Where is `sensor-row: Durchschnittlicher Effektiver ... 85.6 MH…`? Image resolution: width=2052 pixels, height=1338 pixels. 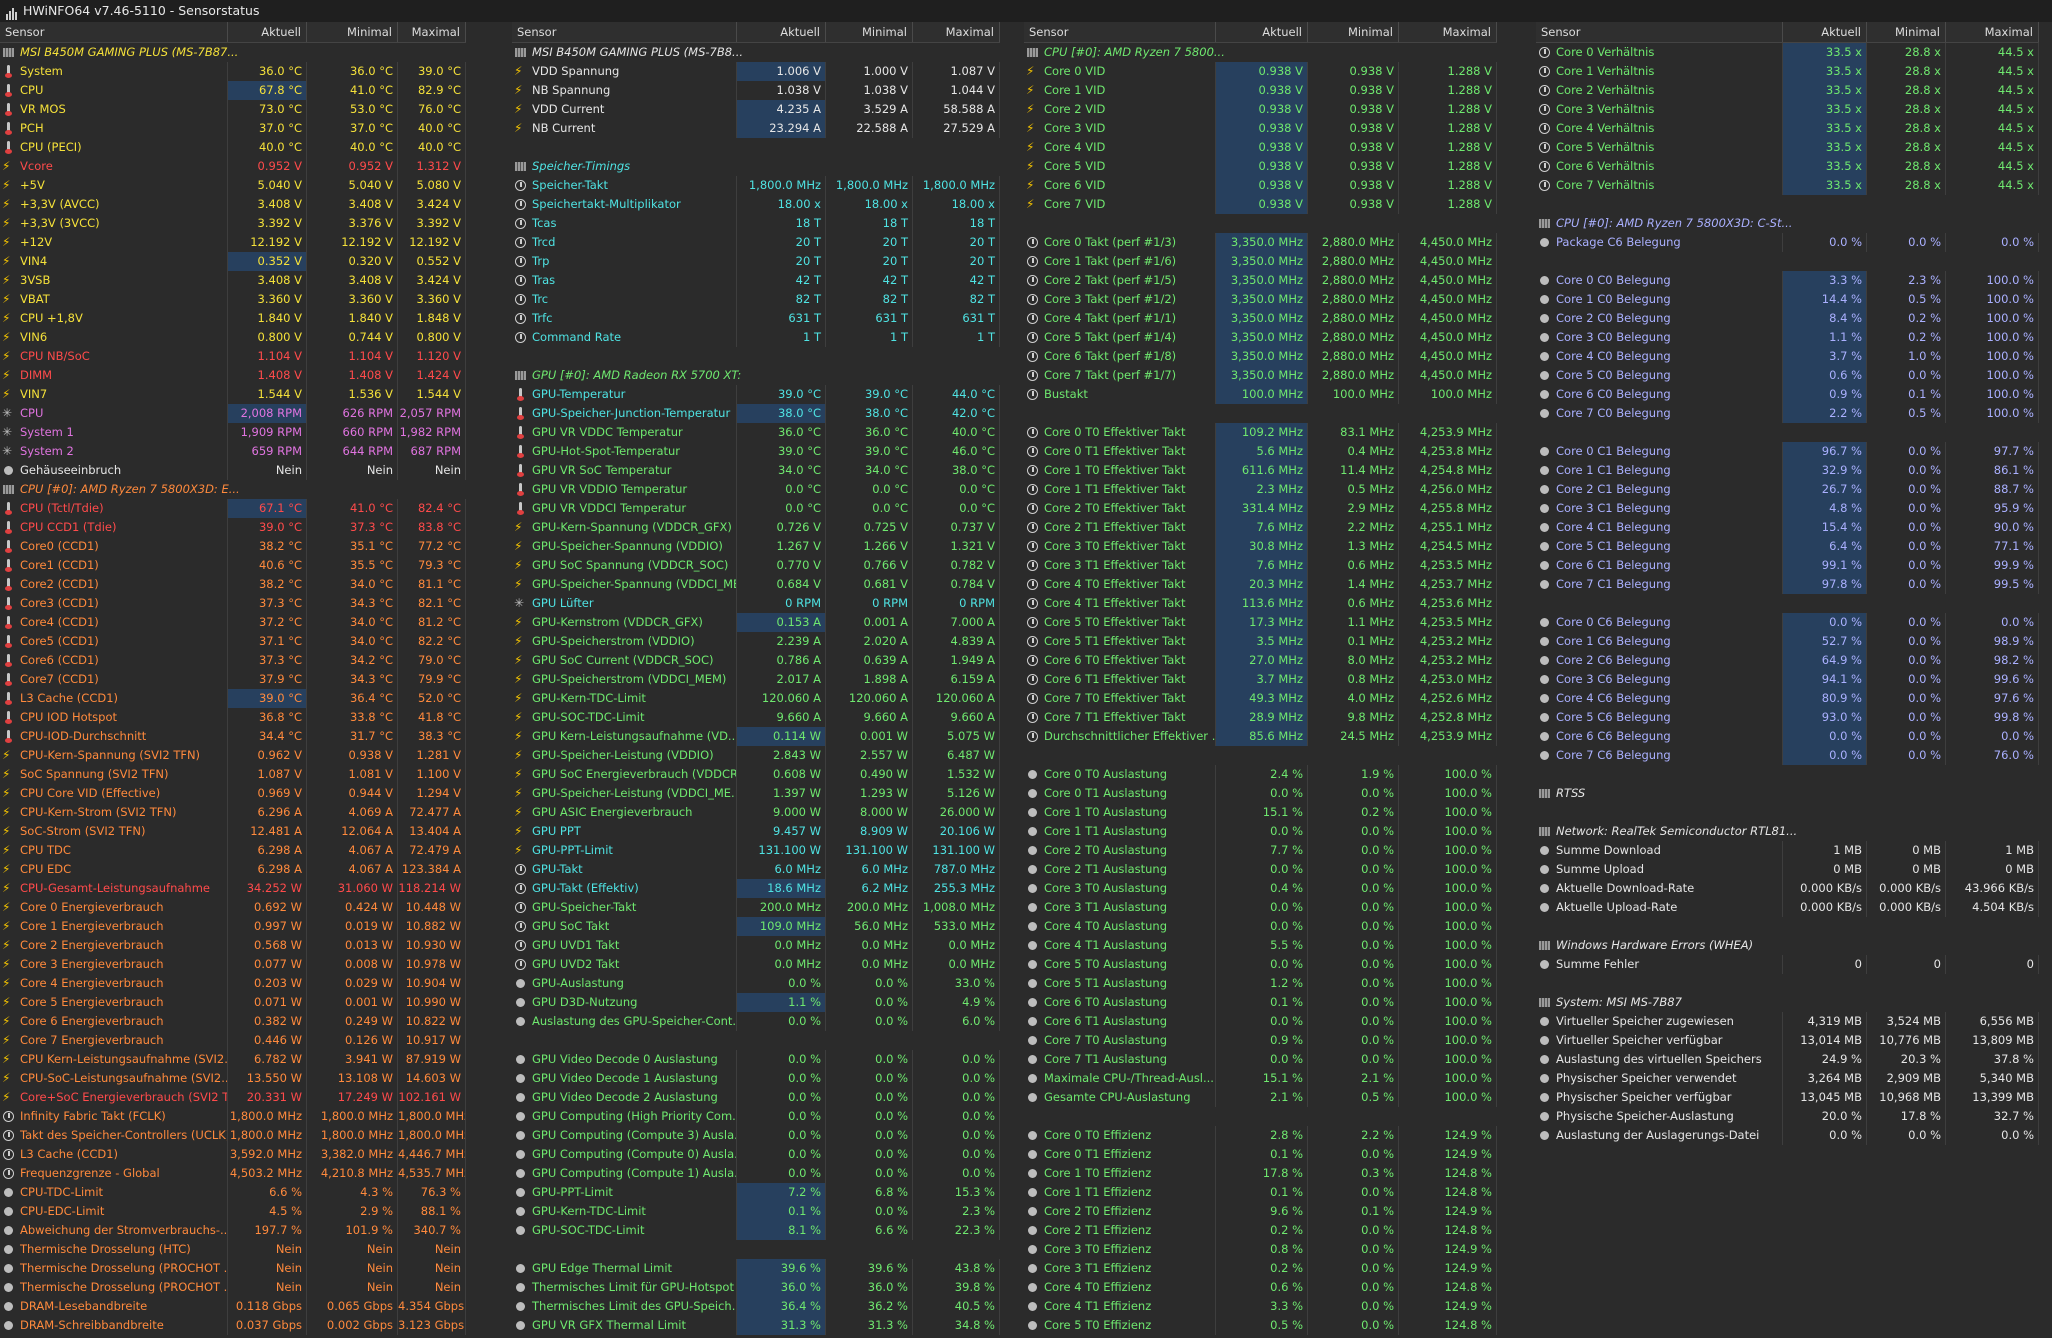 sensor-row: Durchschnittlicher Effektiver ... 85.6 MH… is located at coordinates (1260, 736).